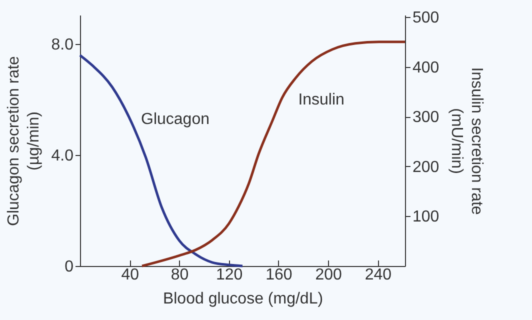  What do you see at coordinates (279, 275) in the screenshot?
I see `x-tick-label: 160` at bounding box center [279, 275].